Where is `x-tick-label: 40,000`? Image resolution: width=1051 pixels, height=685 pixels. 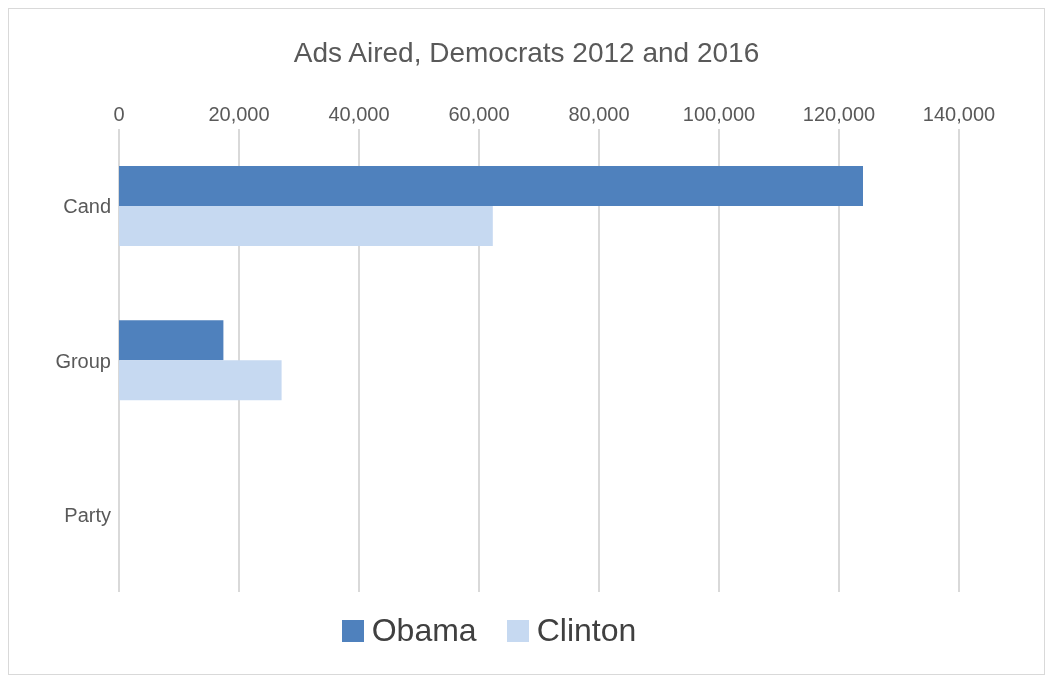 x-tick-label: 40,000 is located at coordinates (359, 114).